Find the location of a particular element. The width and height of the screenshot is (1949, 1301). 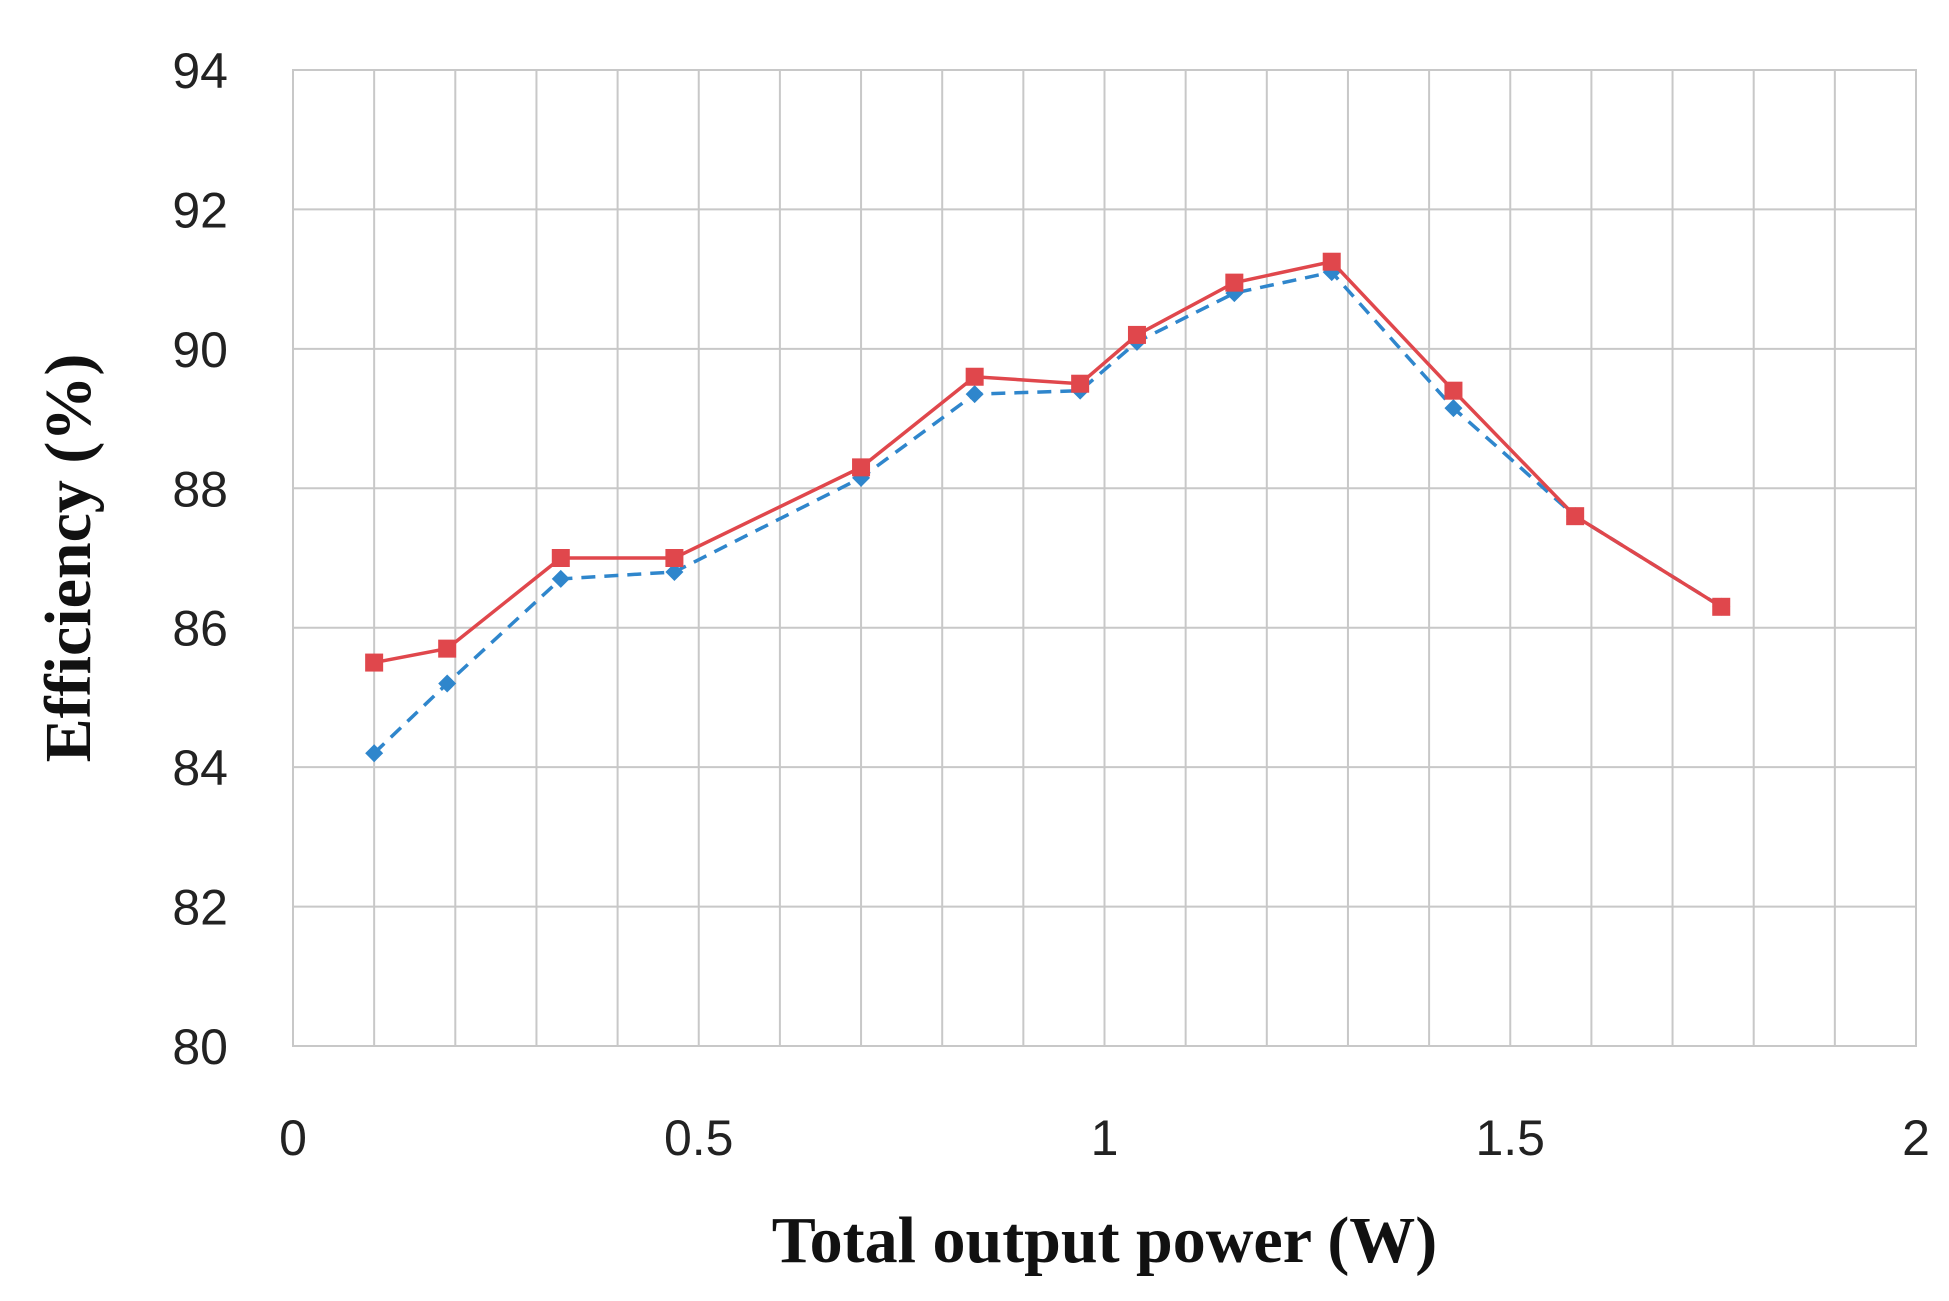

x-tick-label: 2 is located at coordinates (1916, 1138).